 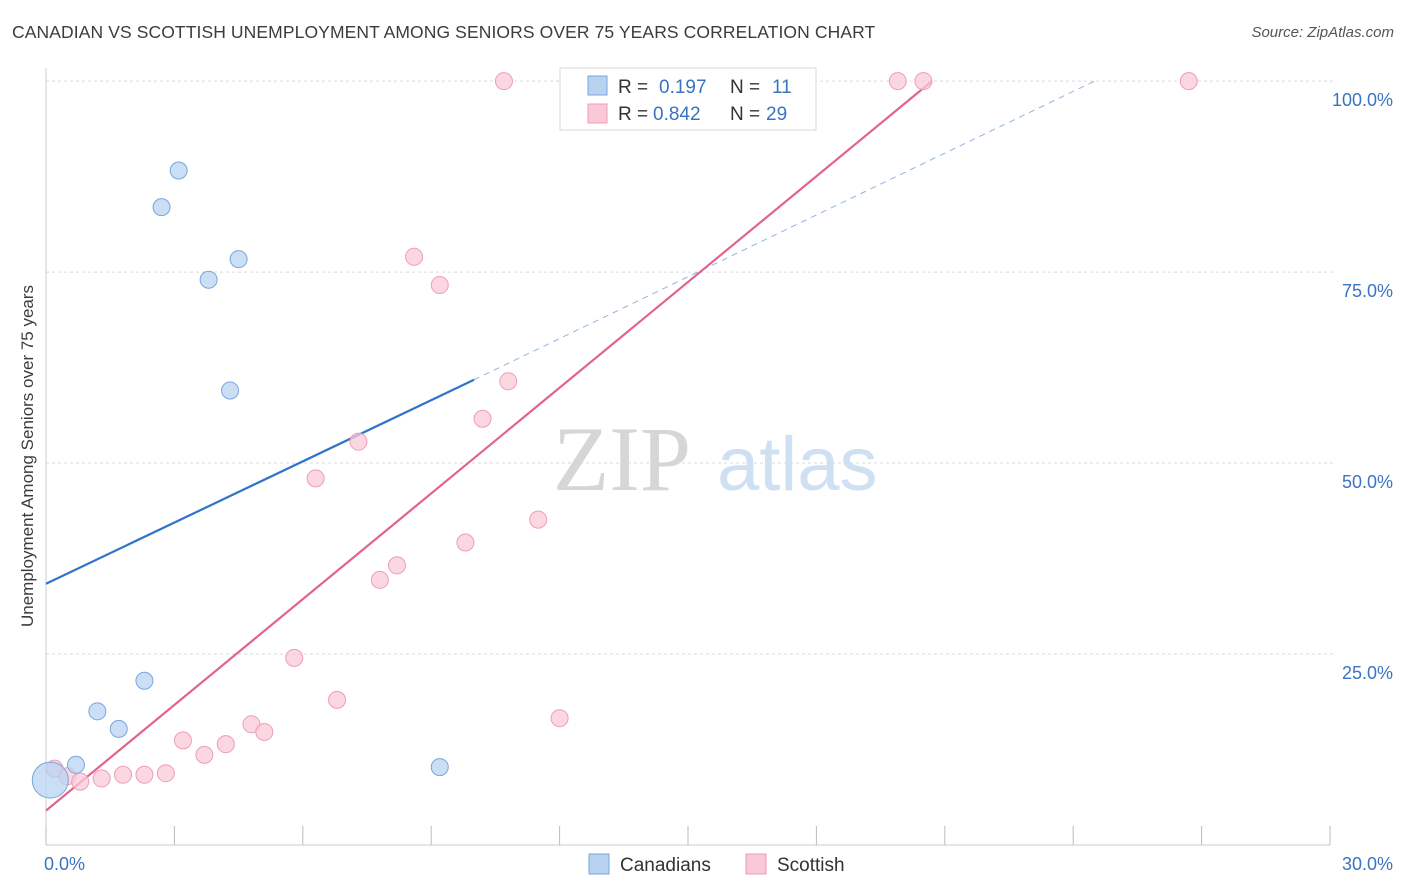 What do you see at coordinates (1362, 386) in the screenshot?
I see `y-tick-labels: 25.0% 50.0% 75.0% 100.0%` at bounding box center [1362, 386].